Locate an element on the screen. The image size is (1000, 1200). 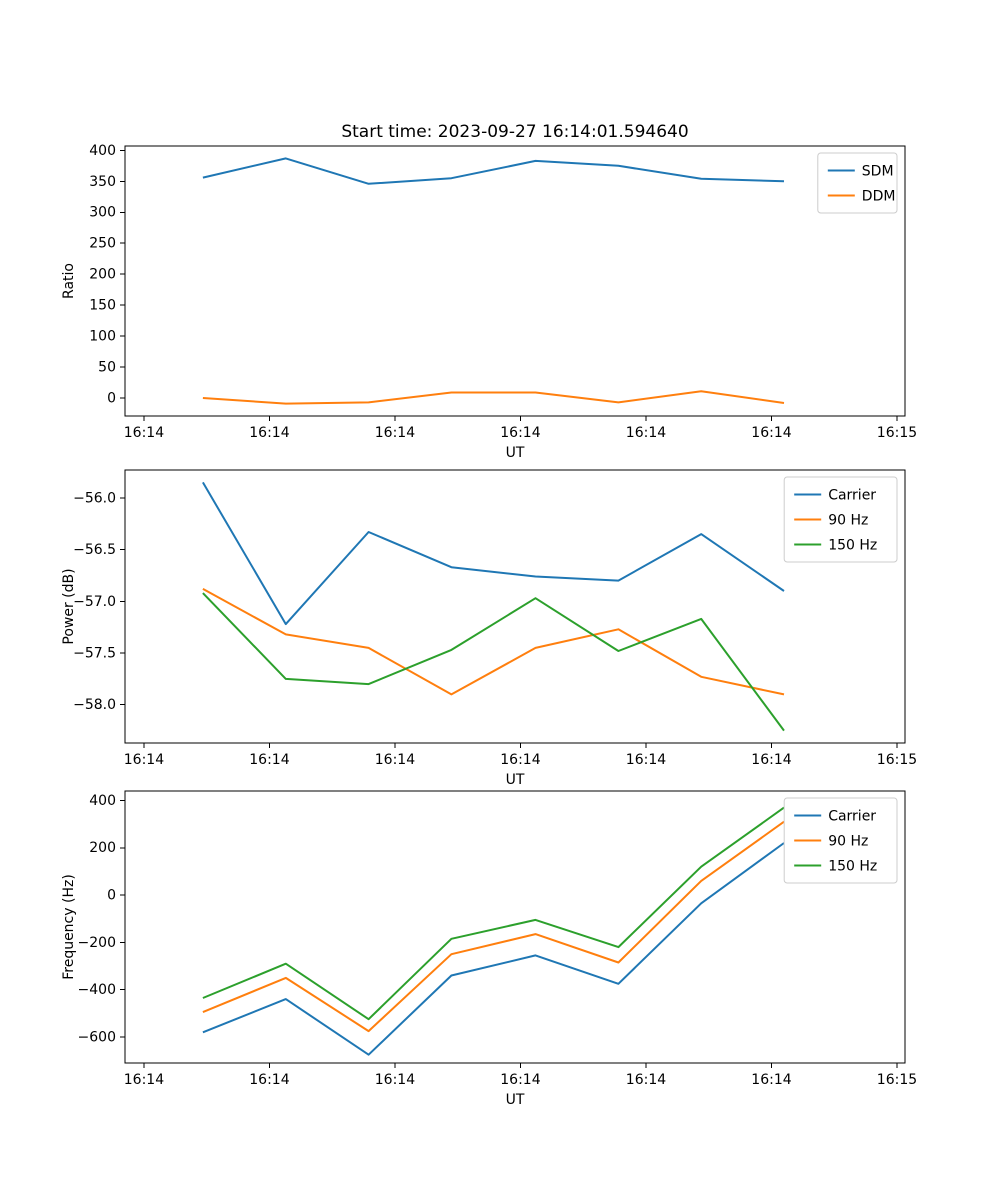
series-line-sdm is located at coordinates (493, 171).